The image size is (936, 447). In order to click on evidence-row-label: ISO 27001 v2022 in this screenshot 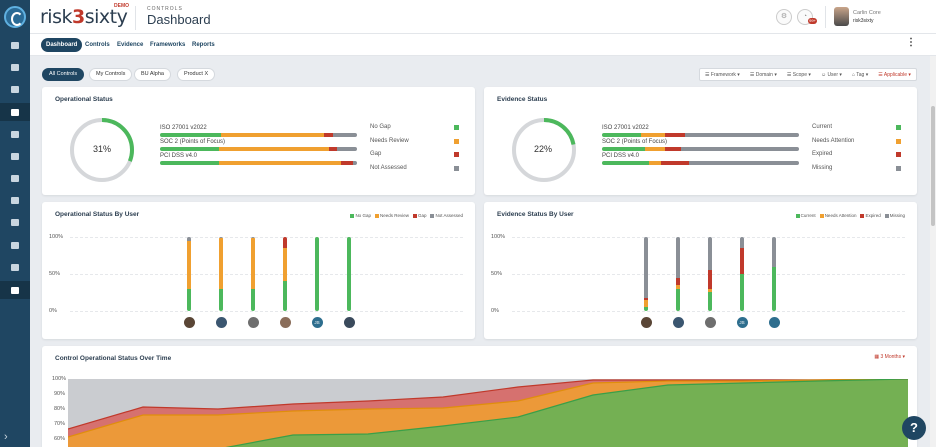, I will do `click(625, 128)`.